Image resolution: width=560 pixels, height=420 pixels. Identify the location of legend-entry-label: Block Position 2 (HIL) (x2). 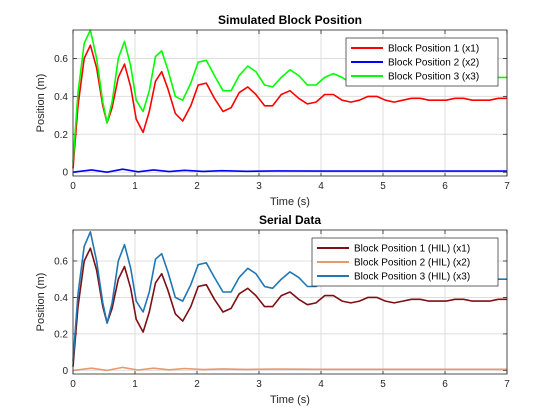
(412, 263).